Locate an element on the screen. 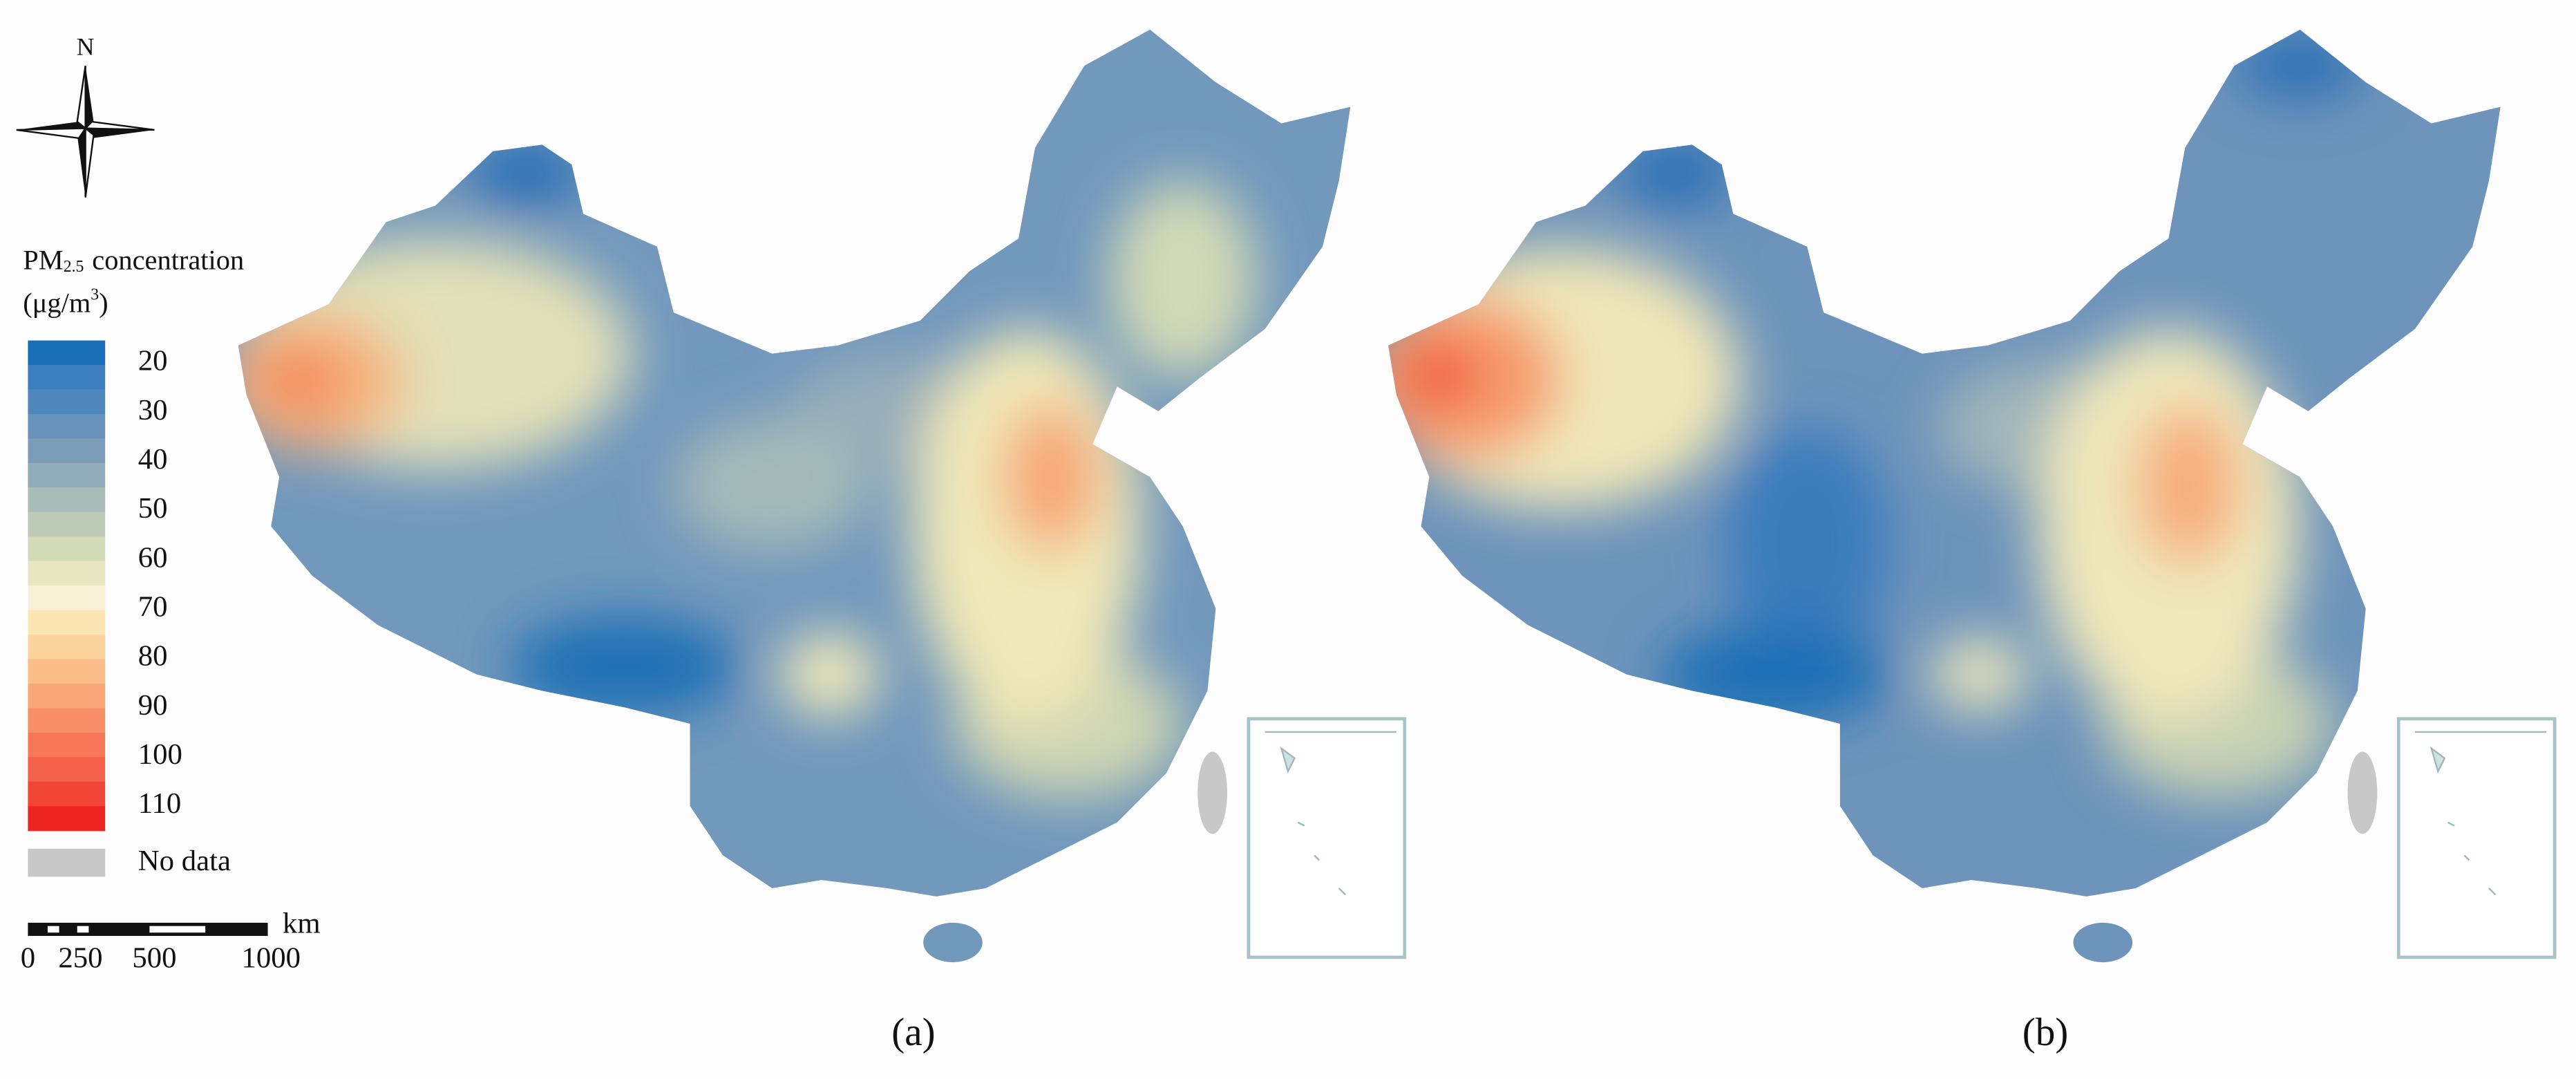  panel-label: (b) is located at coordinates (2046, 1032).